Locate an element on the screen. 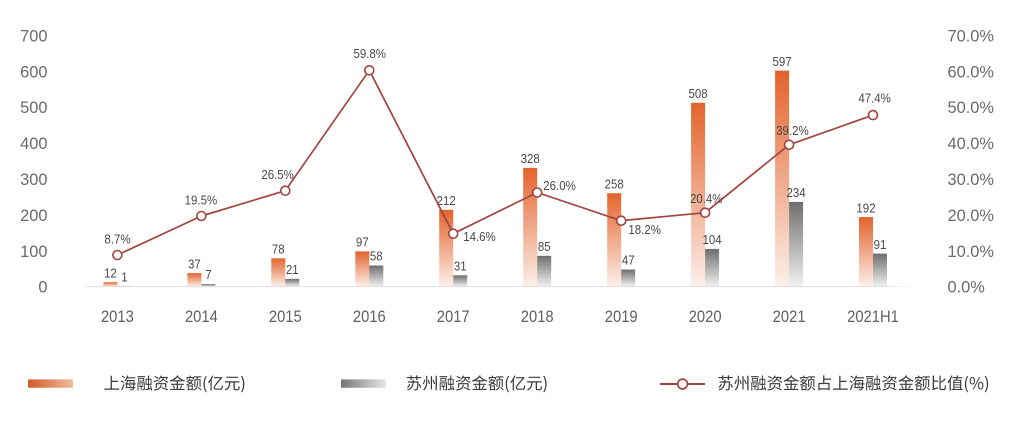  svg-text: 2016 is located at coordinates (369, 317).